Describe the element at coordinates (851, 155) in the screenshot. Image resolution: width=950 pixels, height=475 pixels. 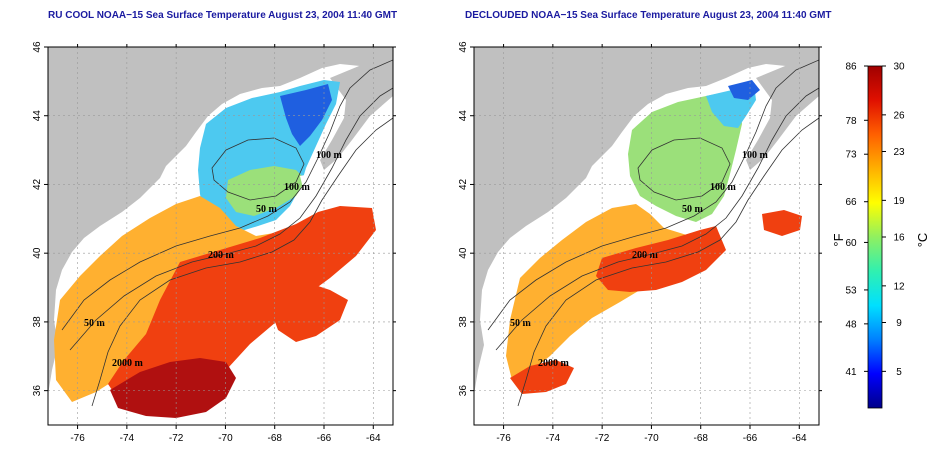
I see `fahrenheit-tick-label: 73` at that location.